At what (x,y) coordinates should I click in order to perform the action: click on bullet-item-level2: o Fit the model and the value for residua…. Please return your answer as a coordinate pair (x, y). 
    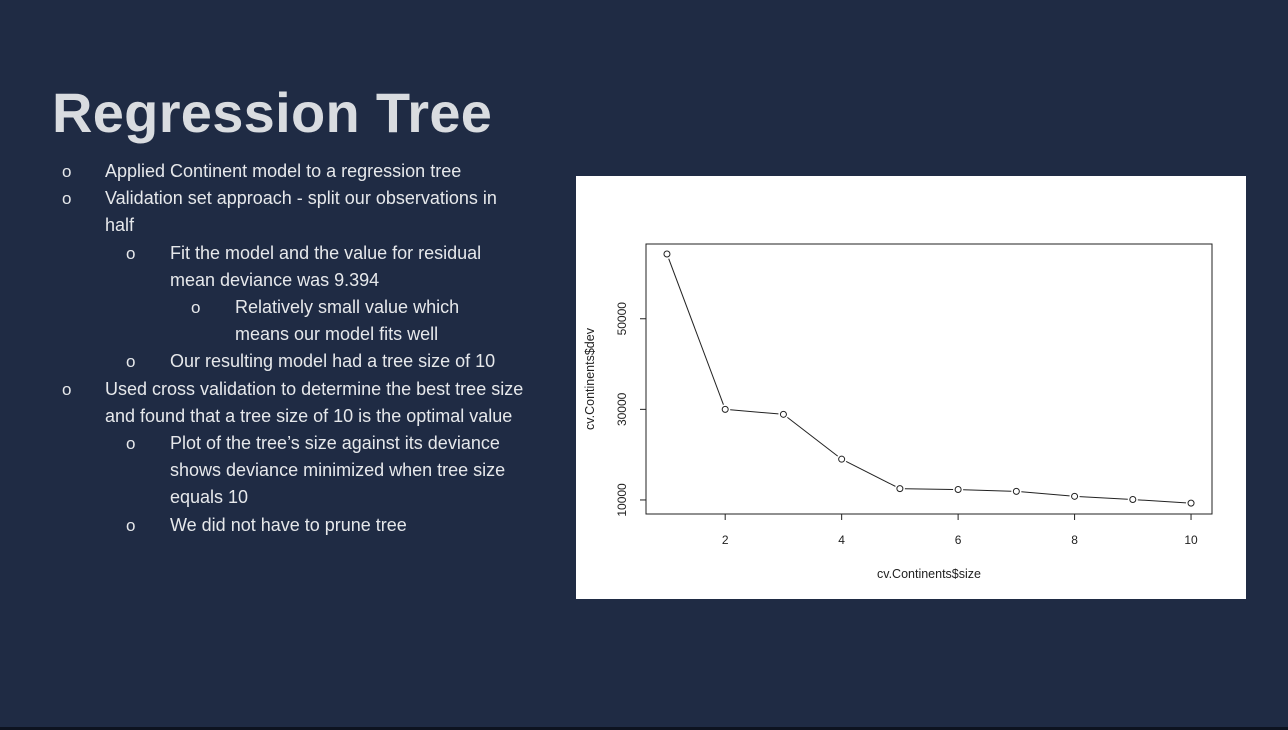
    Looking at the image, I should click on (260, 267).